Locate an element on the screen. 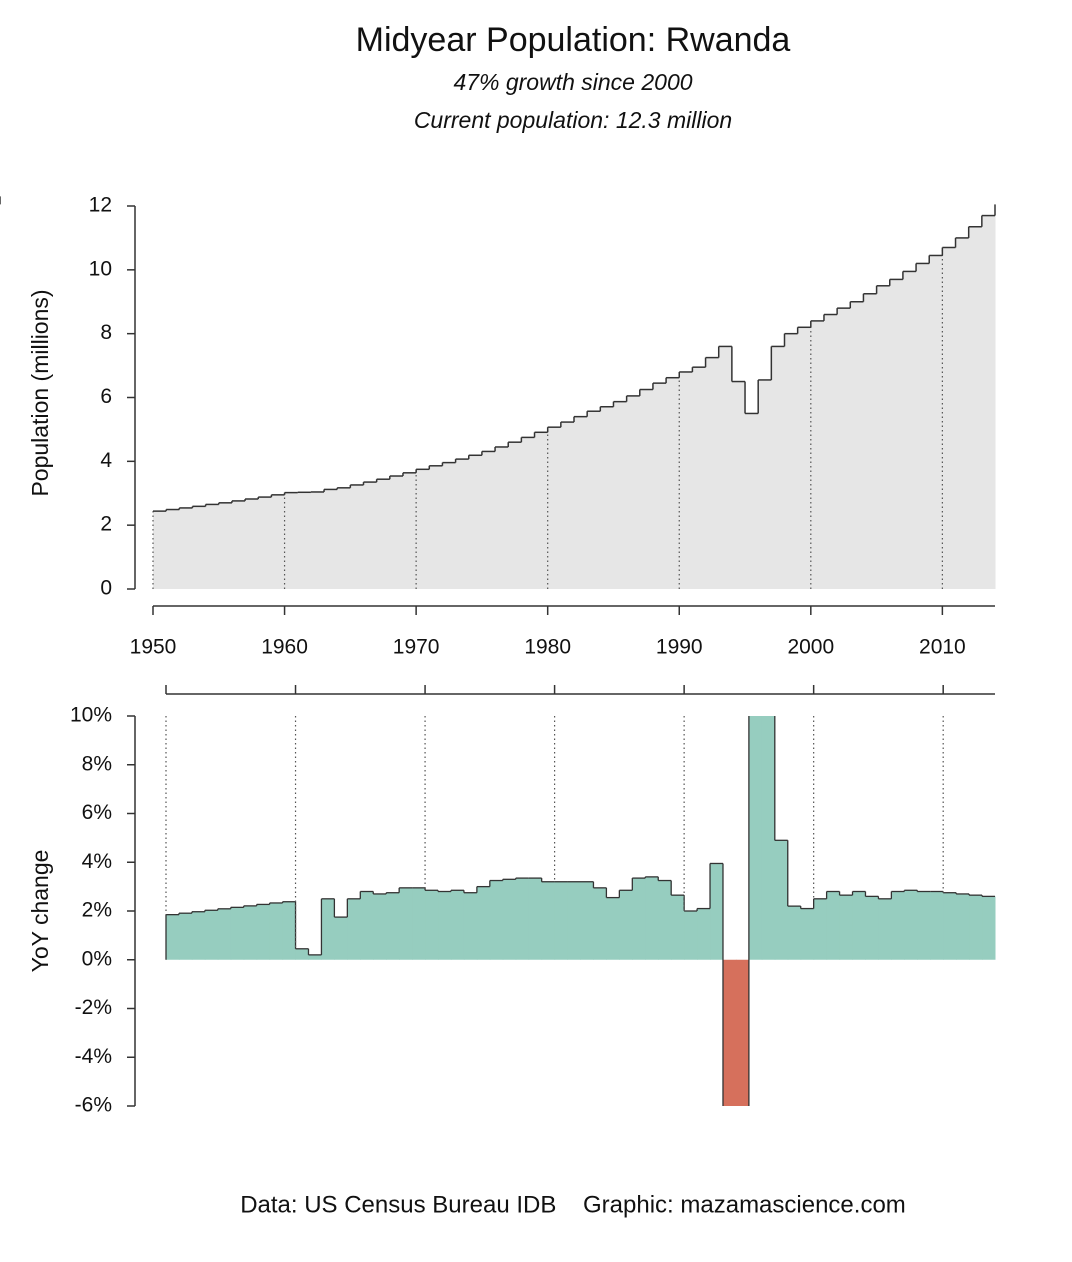  y-tick-label: 4% is located at coordinates (97, 861).